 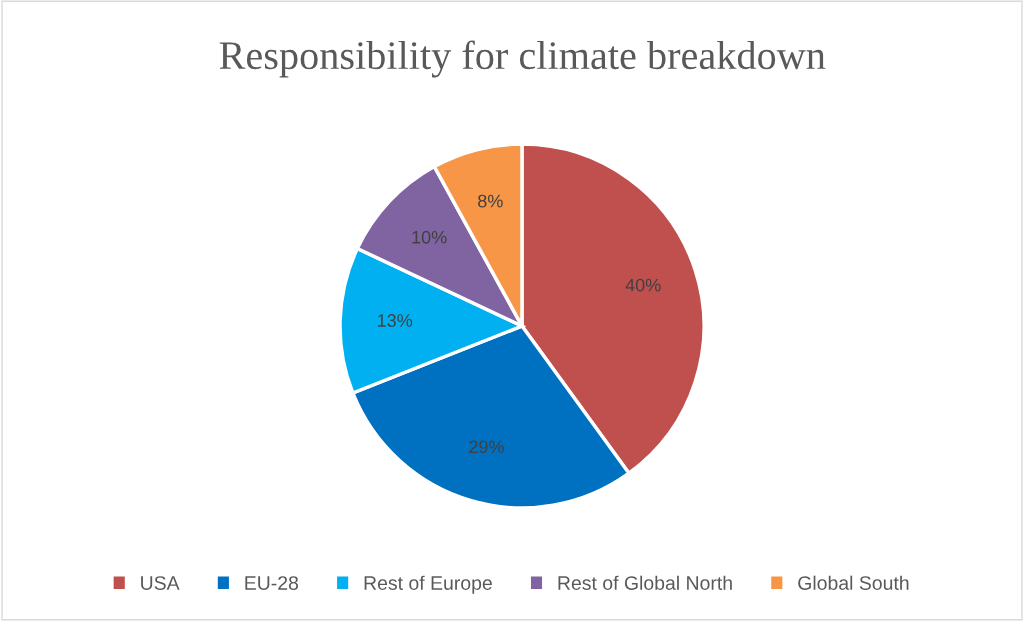 What do you see at coordinates (272, 583) in the screenshot?
I see `legend-label: EU-28` at bounding box center [272, 583].